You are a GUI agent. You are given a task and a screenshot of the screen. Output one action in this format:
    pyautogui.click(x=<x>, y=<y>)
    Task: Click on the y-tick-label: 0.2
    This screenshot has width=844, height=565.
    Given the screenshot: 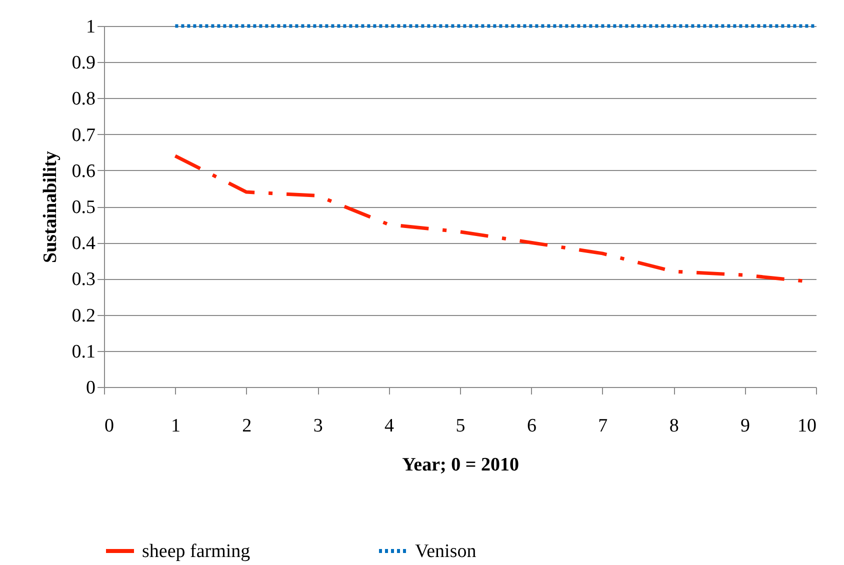 What is the action you would take?
    pyautogui.click(x=84, y=315)
    